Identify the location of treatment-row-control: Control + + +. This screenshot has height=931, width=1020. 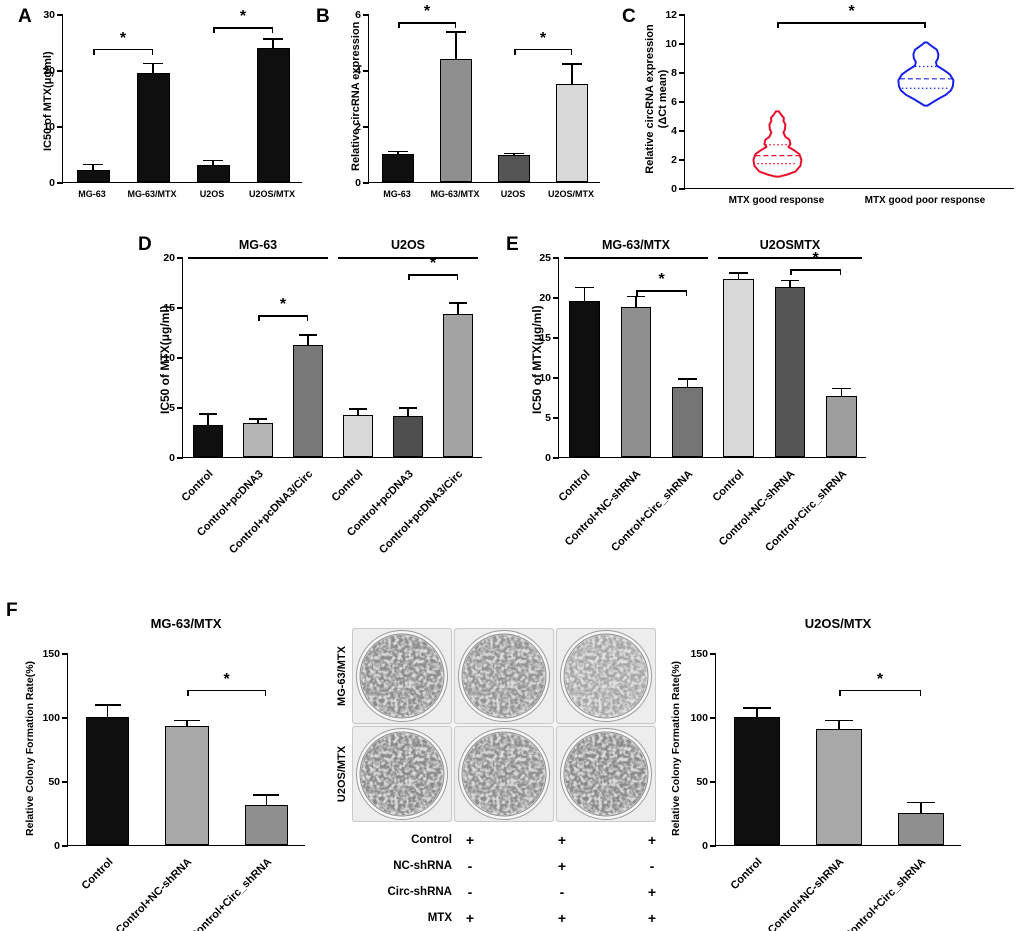
(499, 845).